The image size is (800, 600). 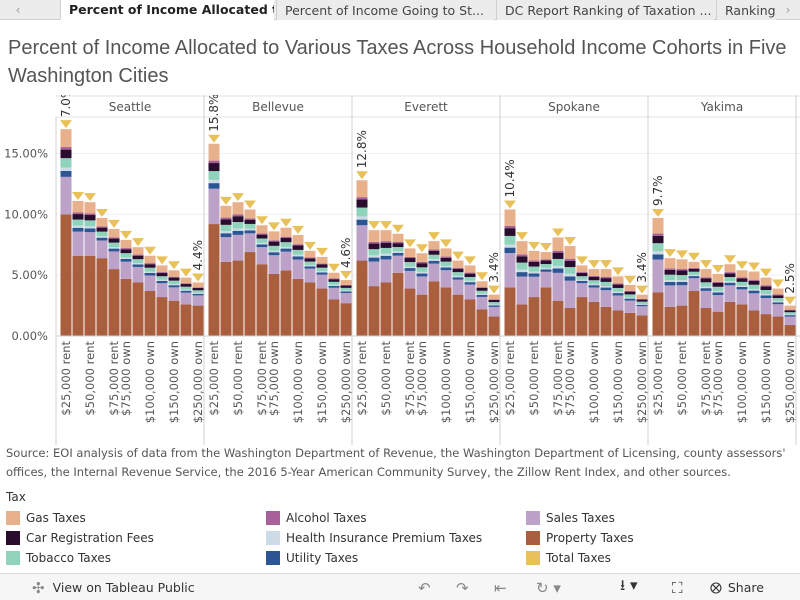 I want to click on legend-item: Total Taxes, so click(x=568, y=558).